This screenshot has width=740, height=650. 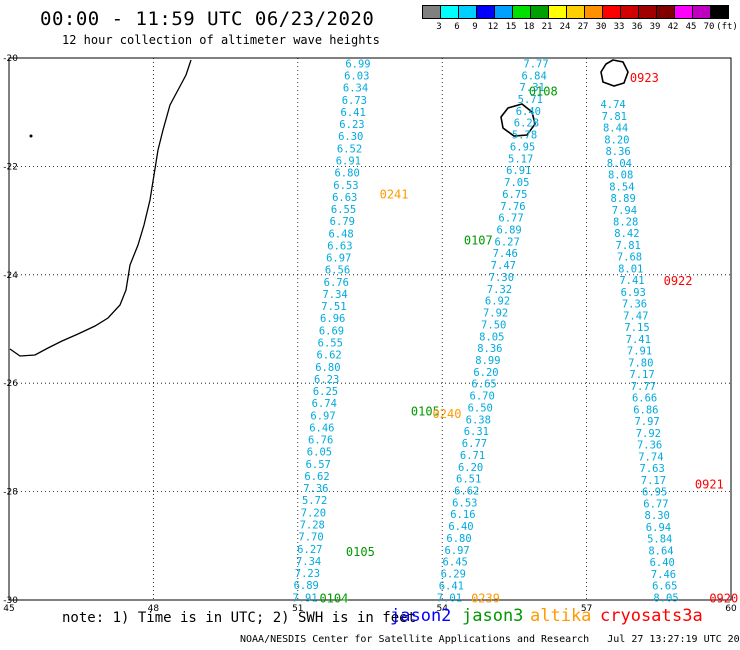 What do you see at coordinates (623, 199) in the screenshot?
I see `wave-height-value: 8.89` at bounding box center [623, 199].